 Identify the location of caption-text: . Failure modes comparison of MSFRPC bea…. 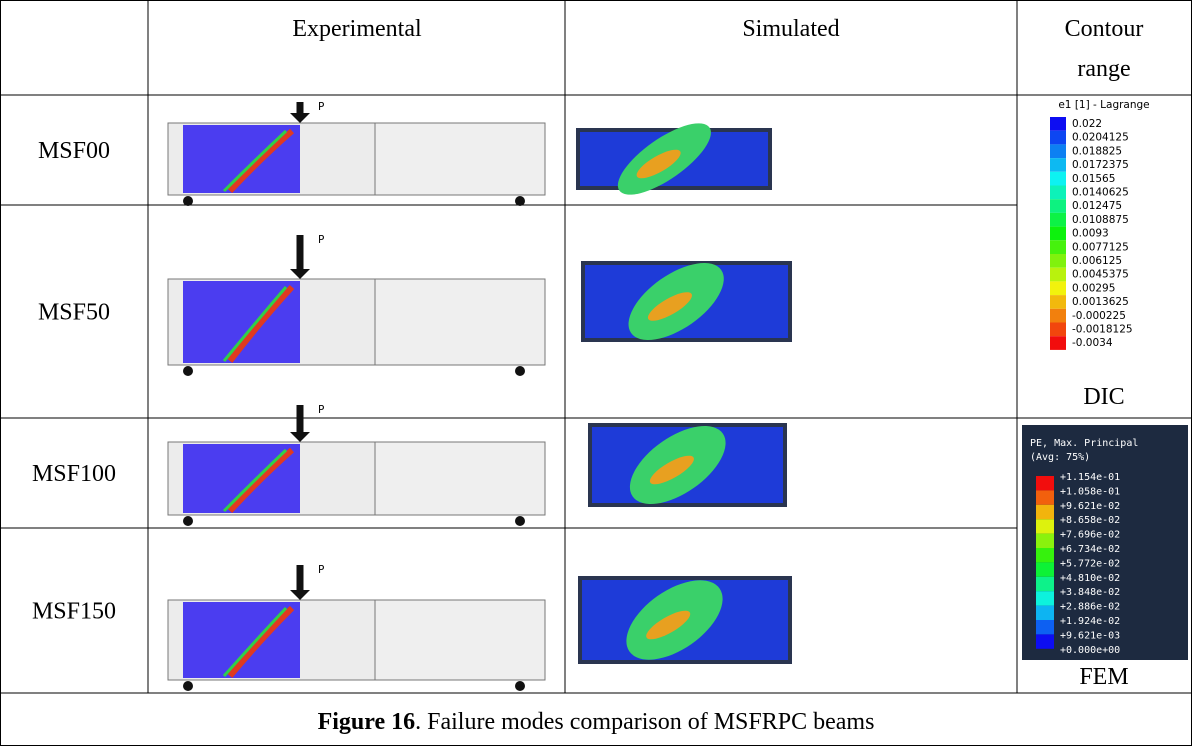
(644, 722).